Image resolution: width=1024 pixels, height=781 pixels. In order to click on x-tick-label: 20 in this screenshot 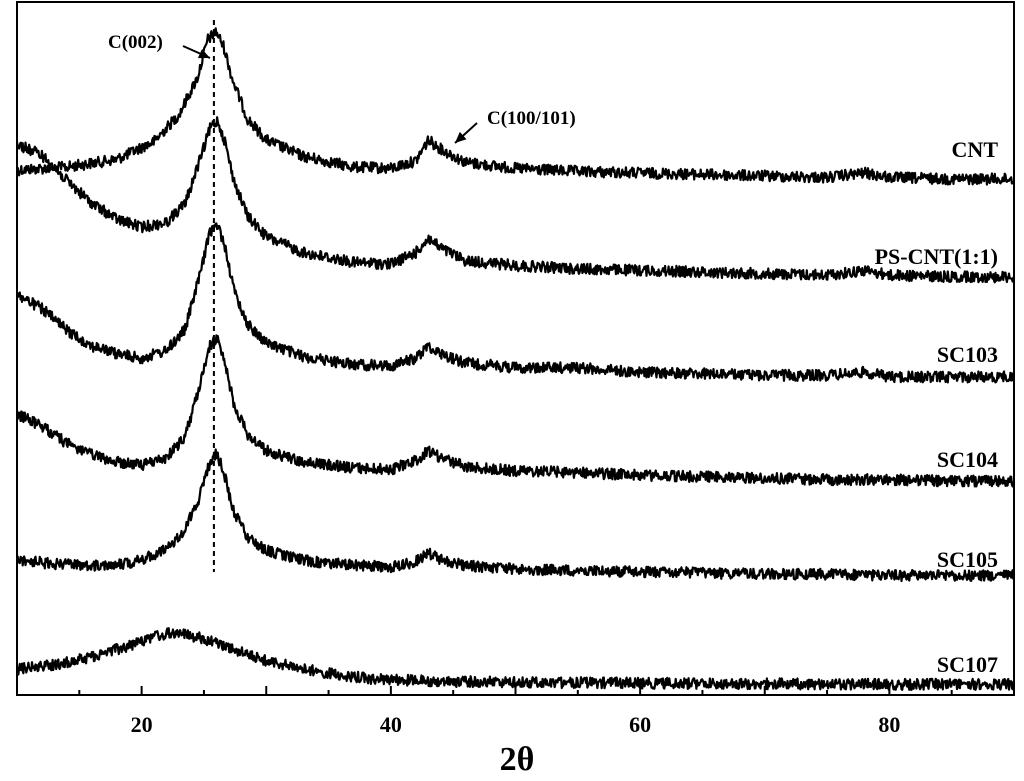, I will do `click(142, 724)`.